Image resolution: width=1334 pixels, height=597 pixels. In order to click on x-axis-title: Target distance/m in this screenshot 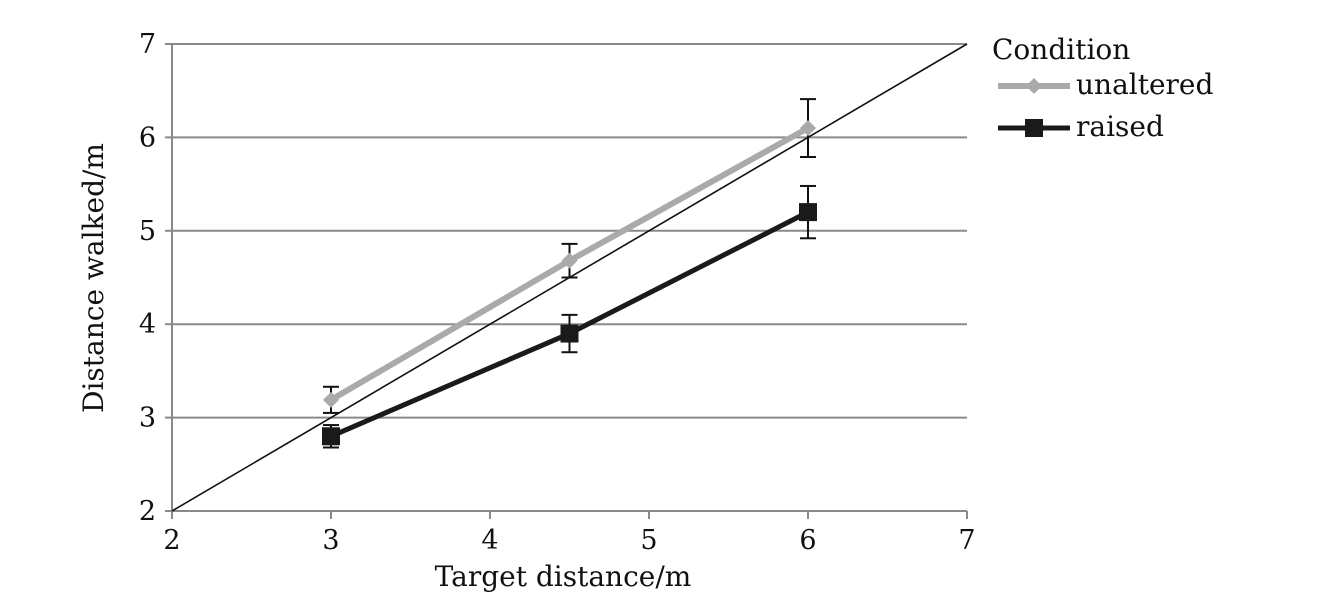, I will do `click(563, 576)`.